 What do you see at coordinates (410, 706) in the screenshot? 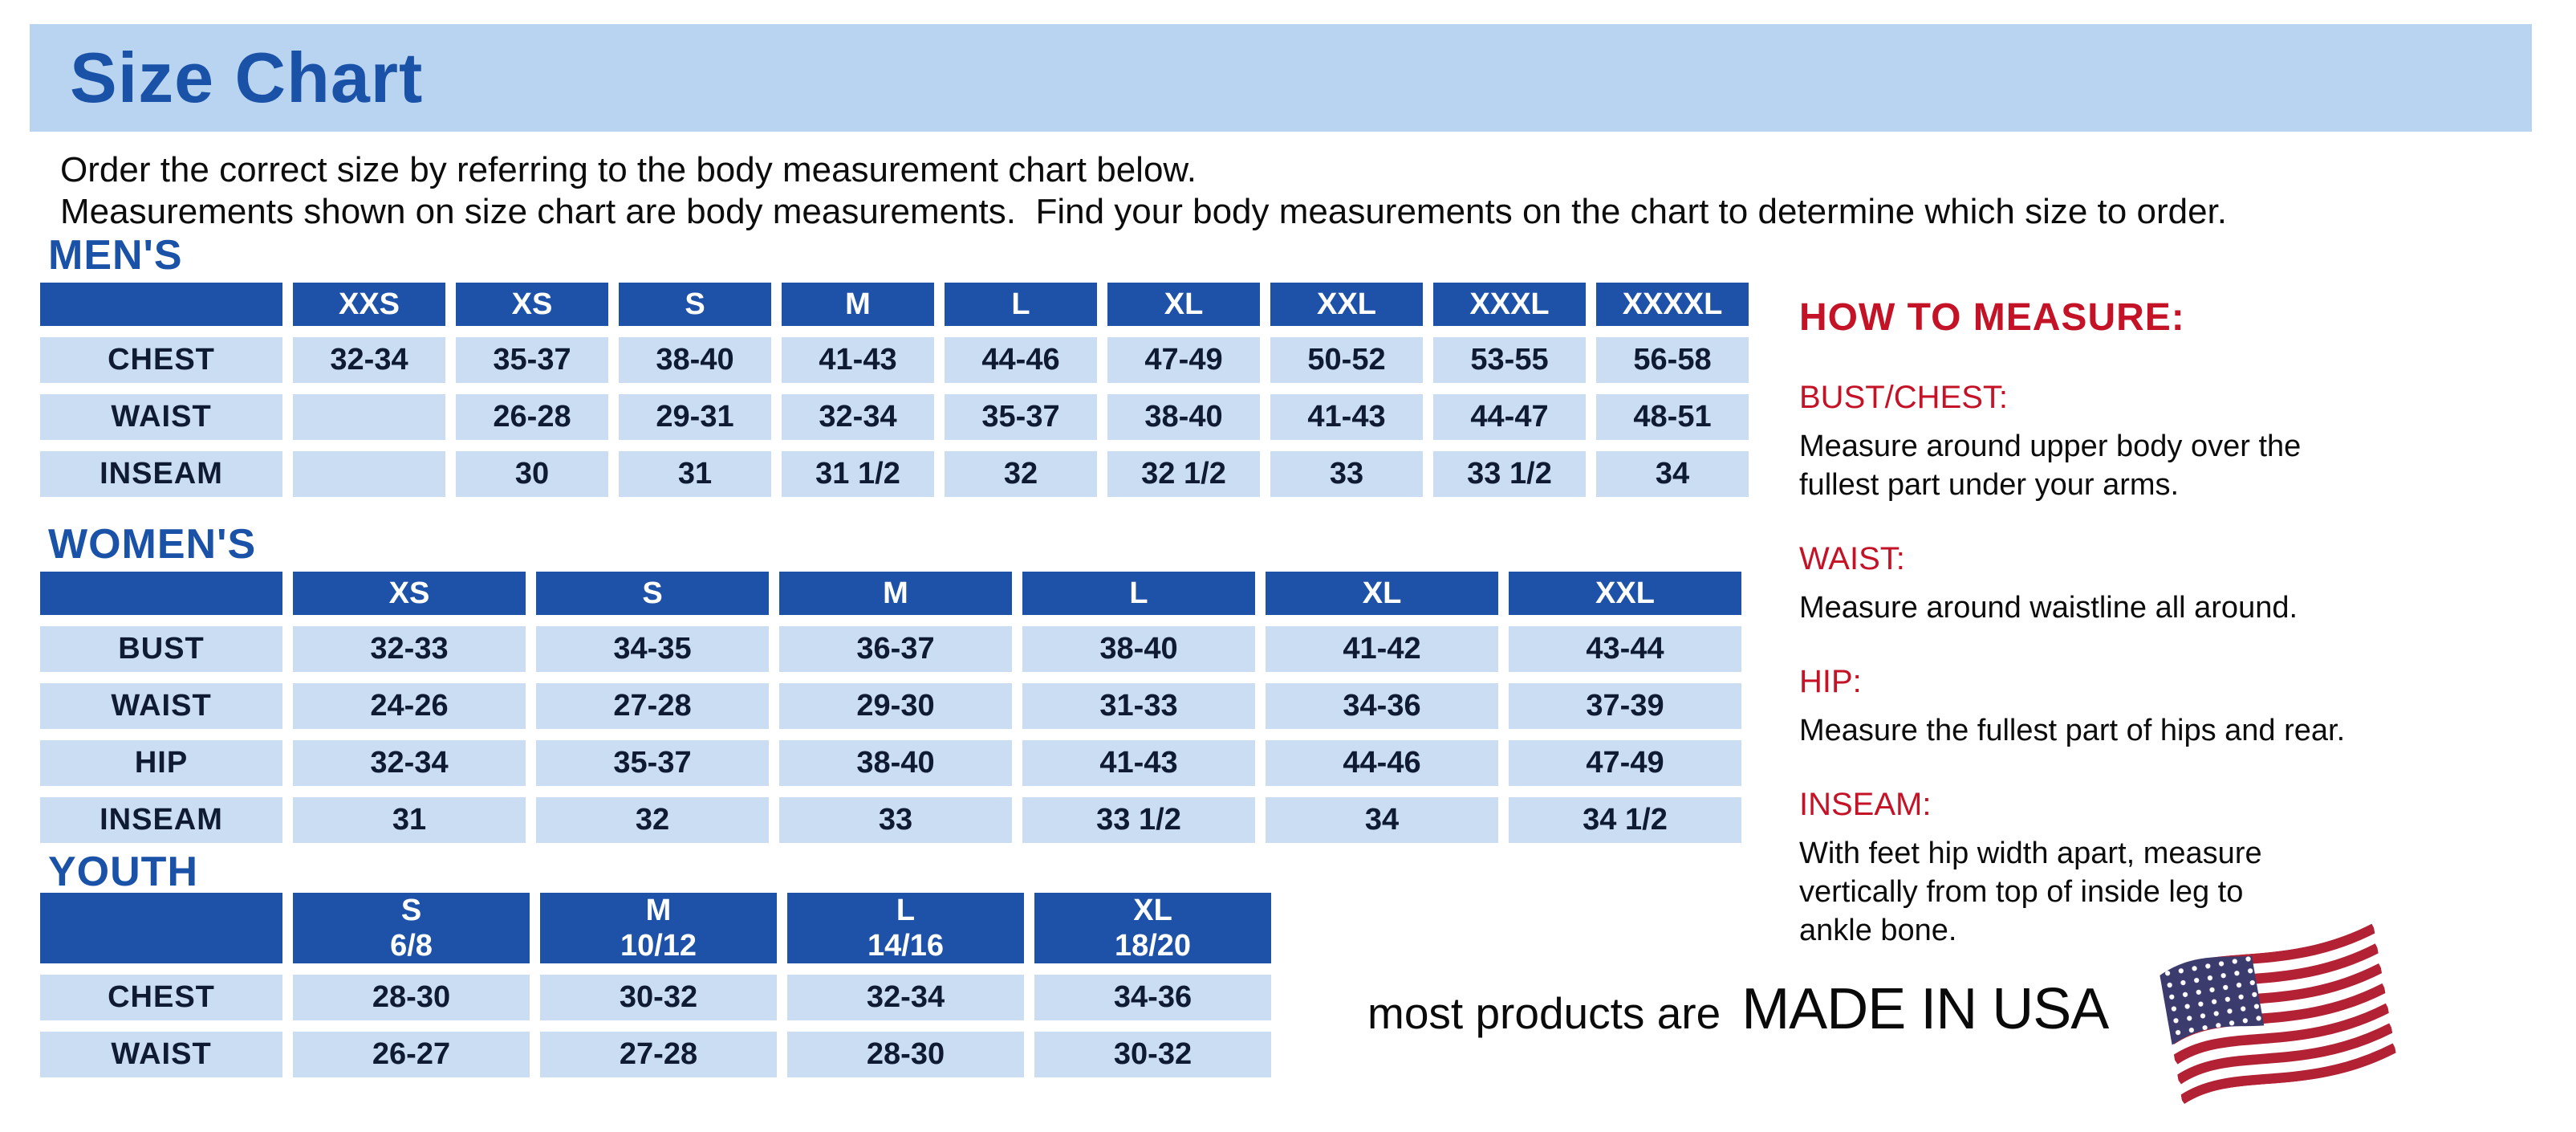
I see `value-cell: 24-26` at bounding box center [410, 706].